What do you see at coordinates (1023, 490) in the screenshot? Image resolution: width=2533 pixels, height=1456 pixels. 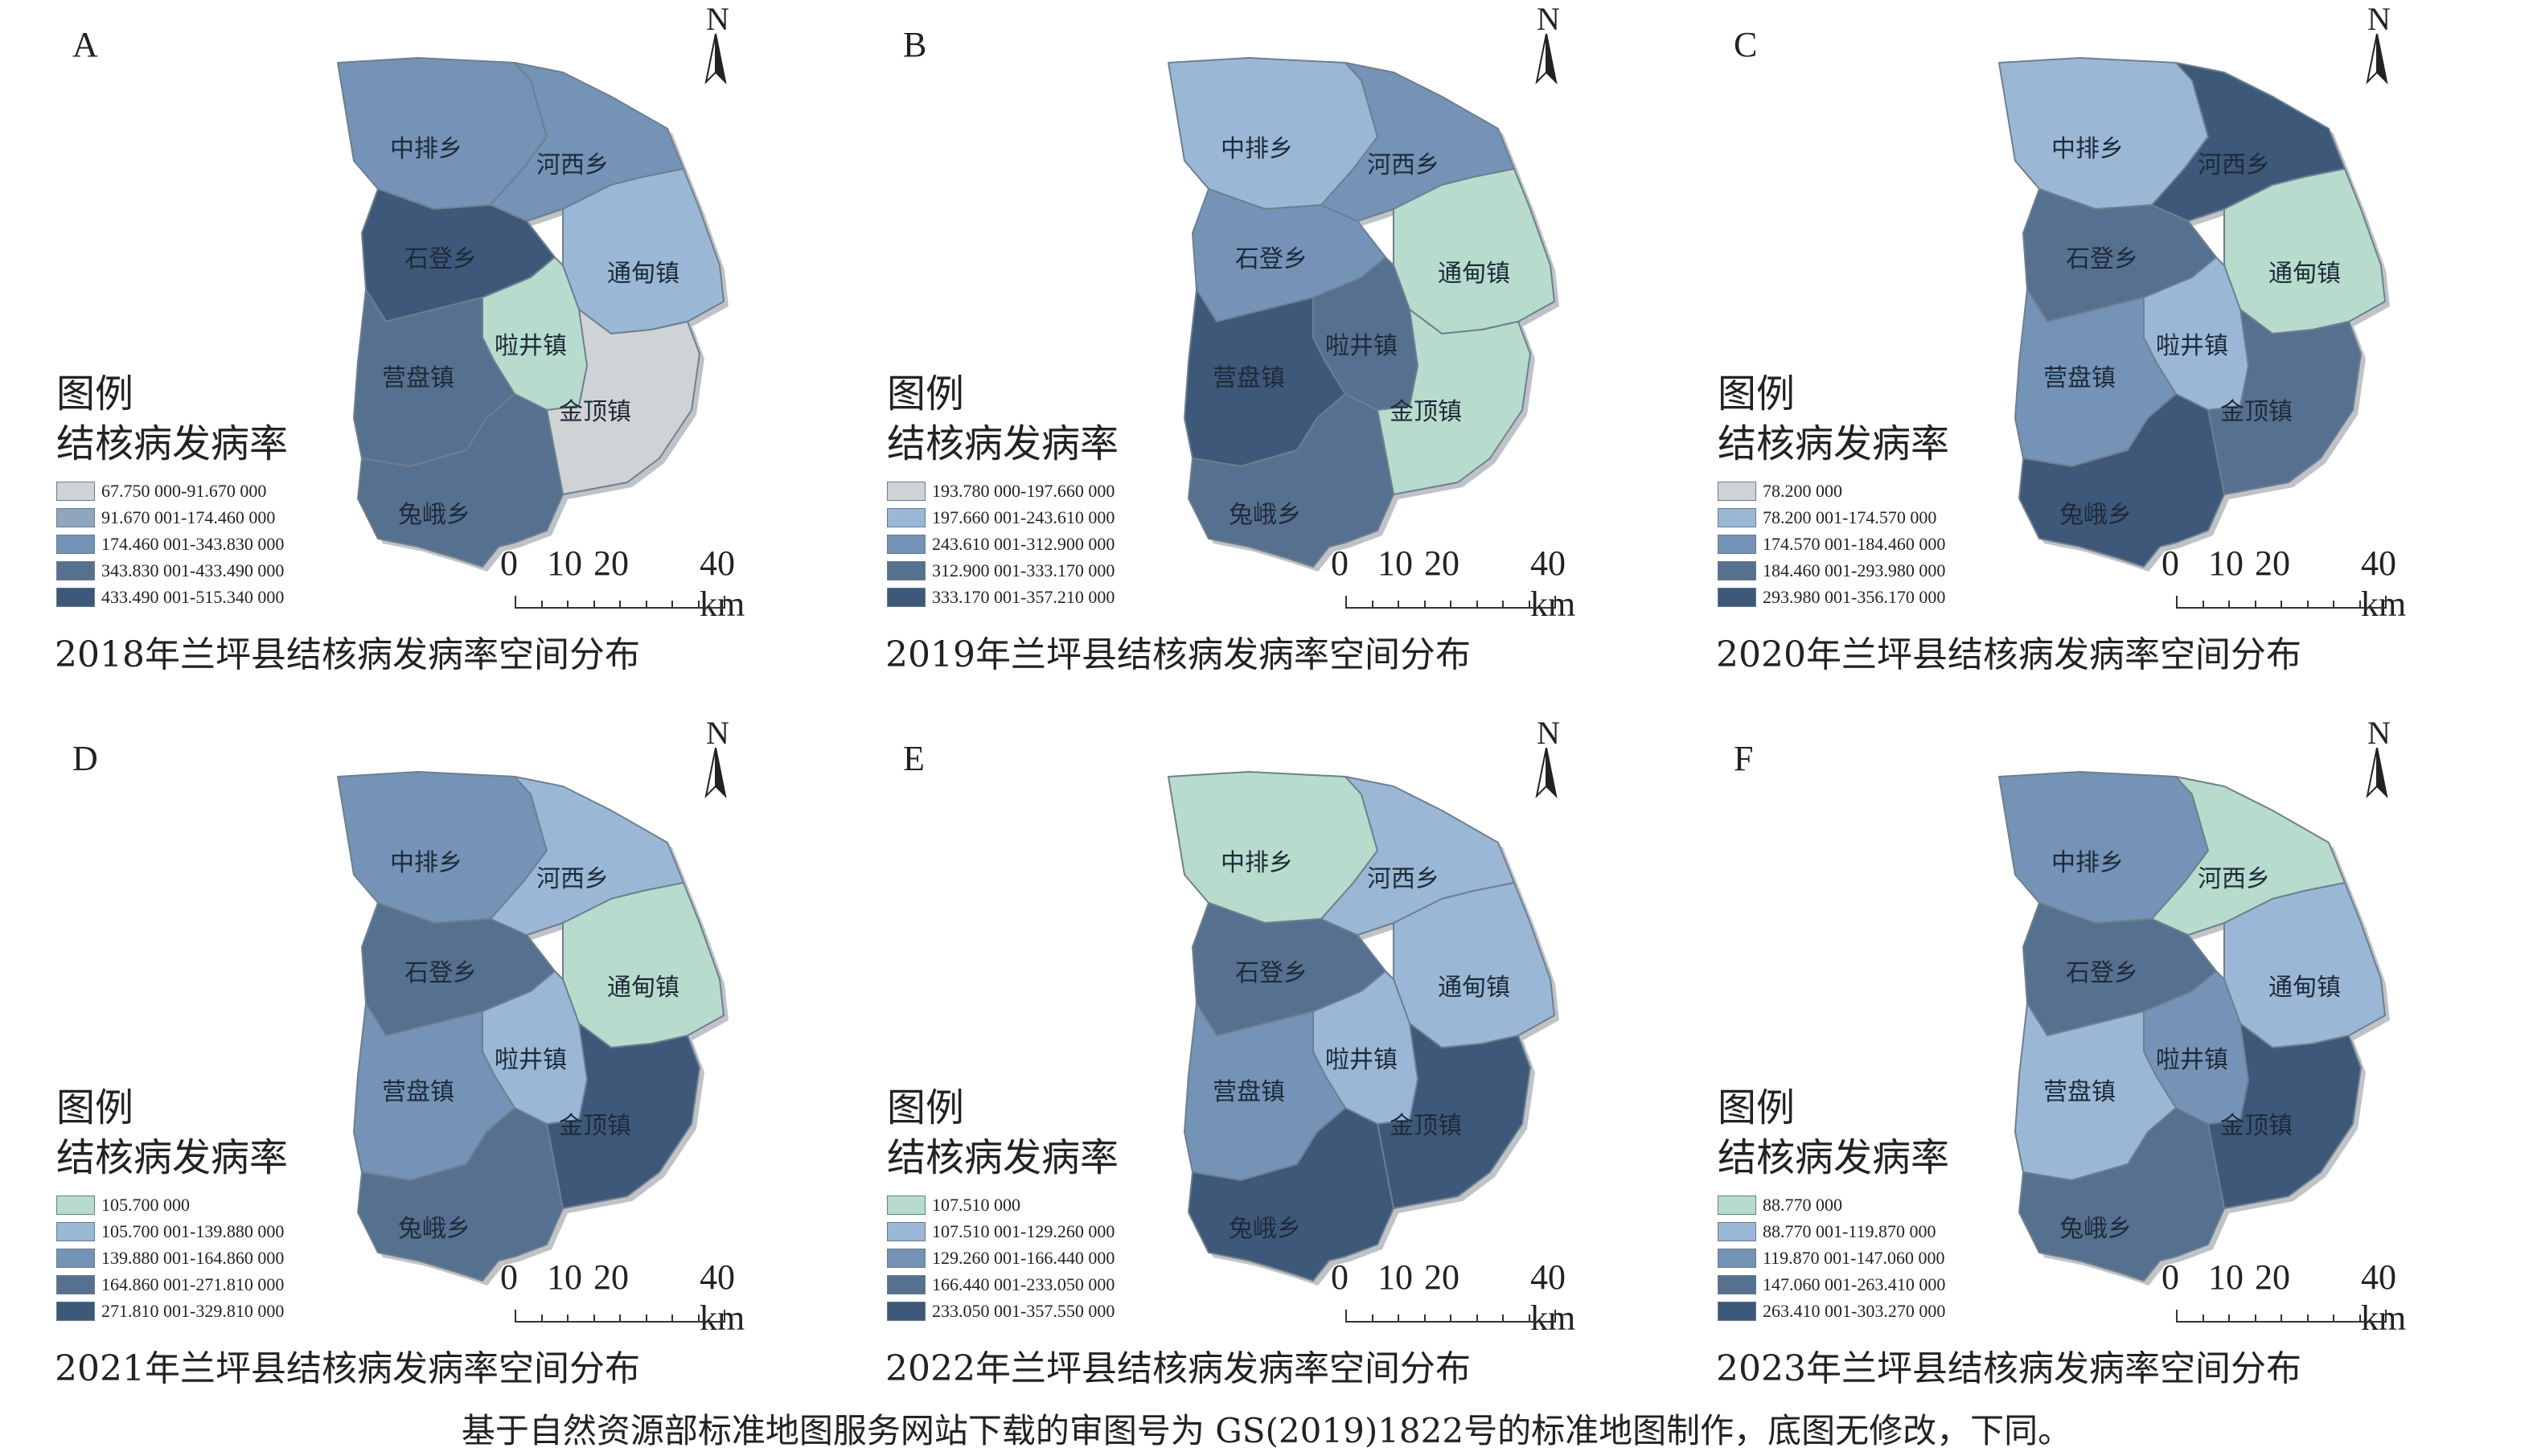 I see `legend-label: 193.780 000-197.660 000` at bounding box center [1023, 490].